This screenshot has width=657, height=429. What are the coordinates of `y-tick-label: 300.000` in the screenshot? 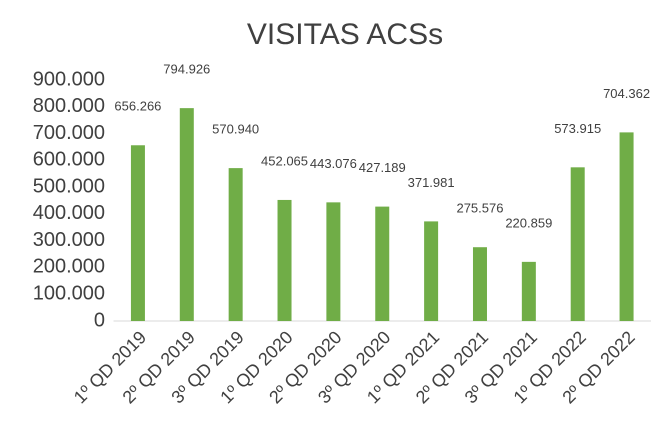 It's located at (69, 240).